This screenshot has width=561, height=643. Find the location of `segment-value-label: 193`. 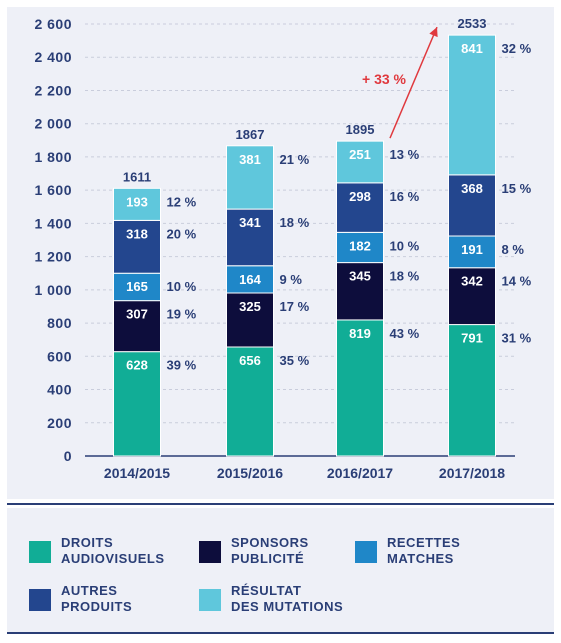

segment-value-label: 193 is located at coordinates (137, 201).